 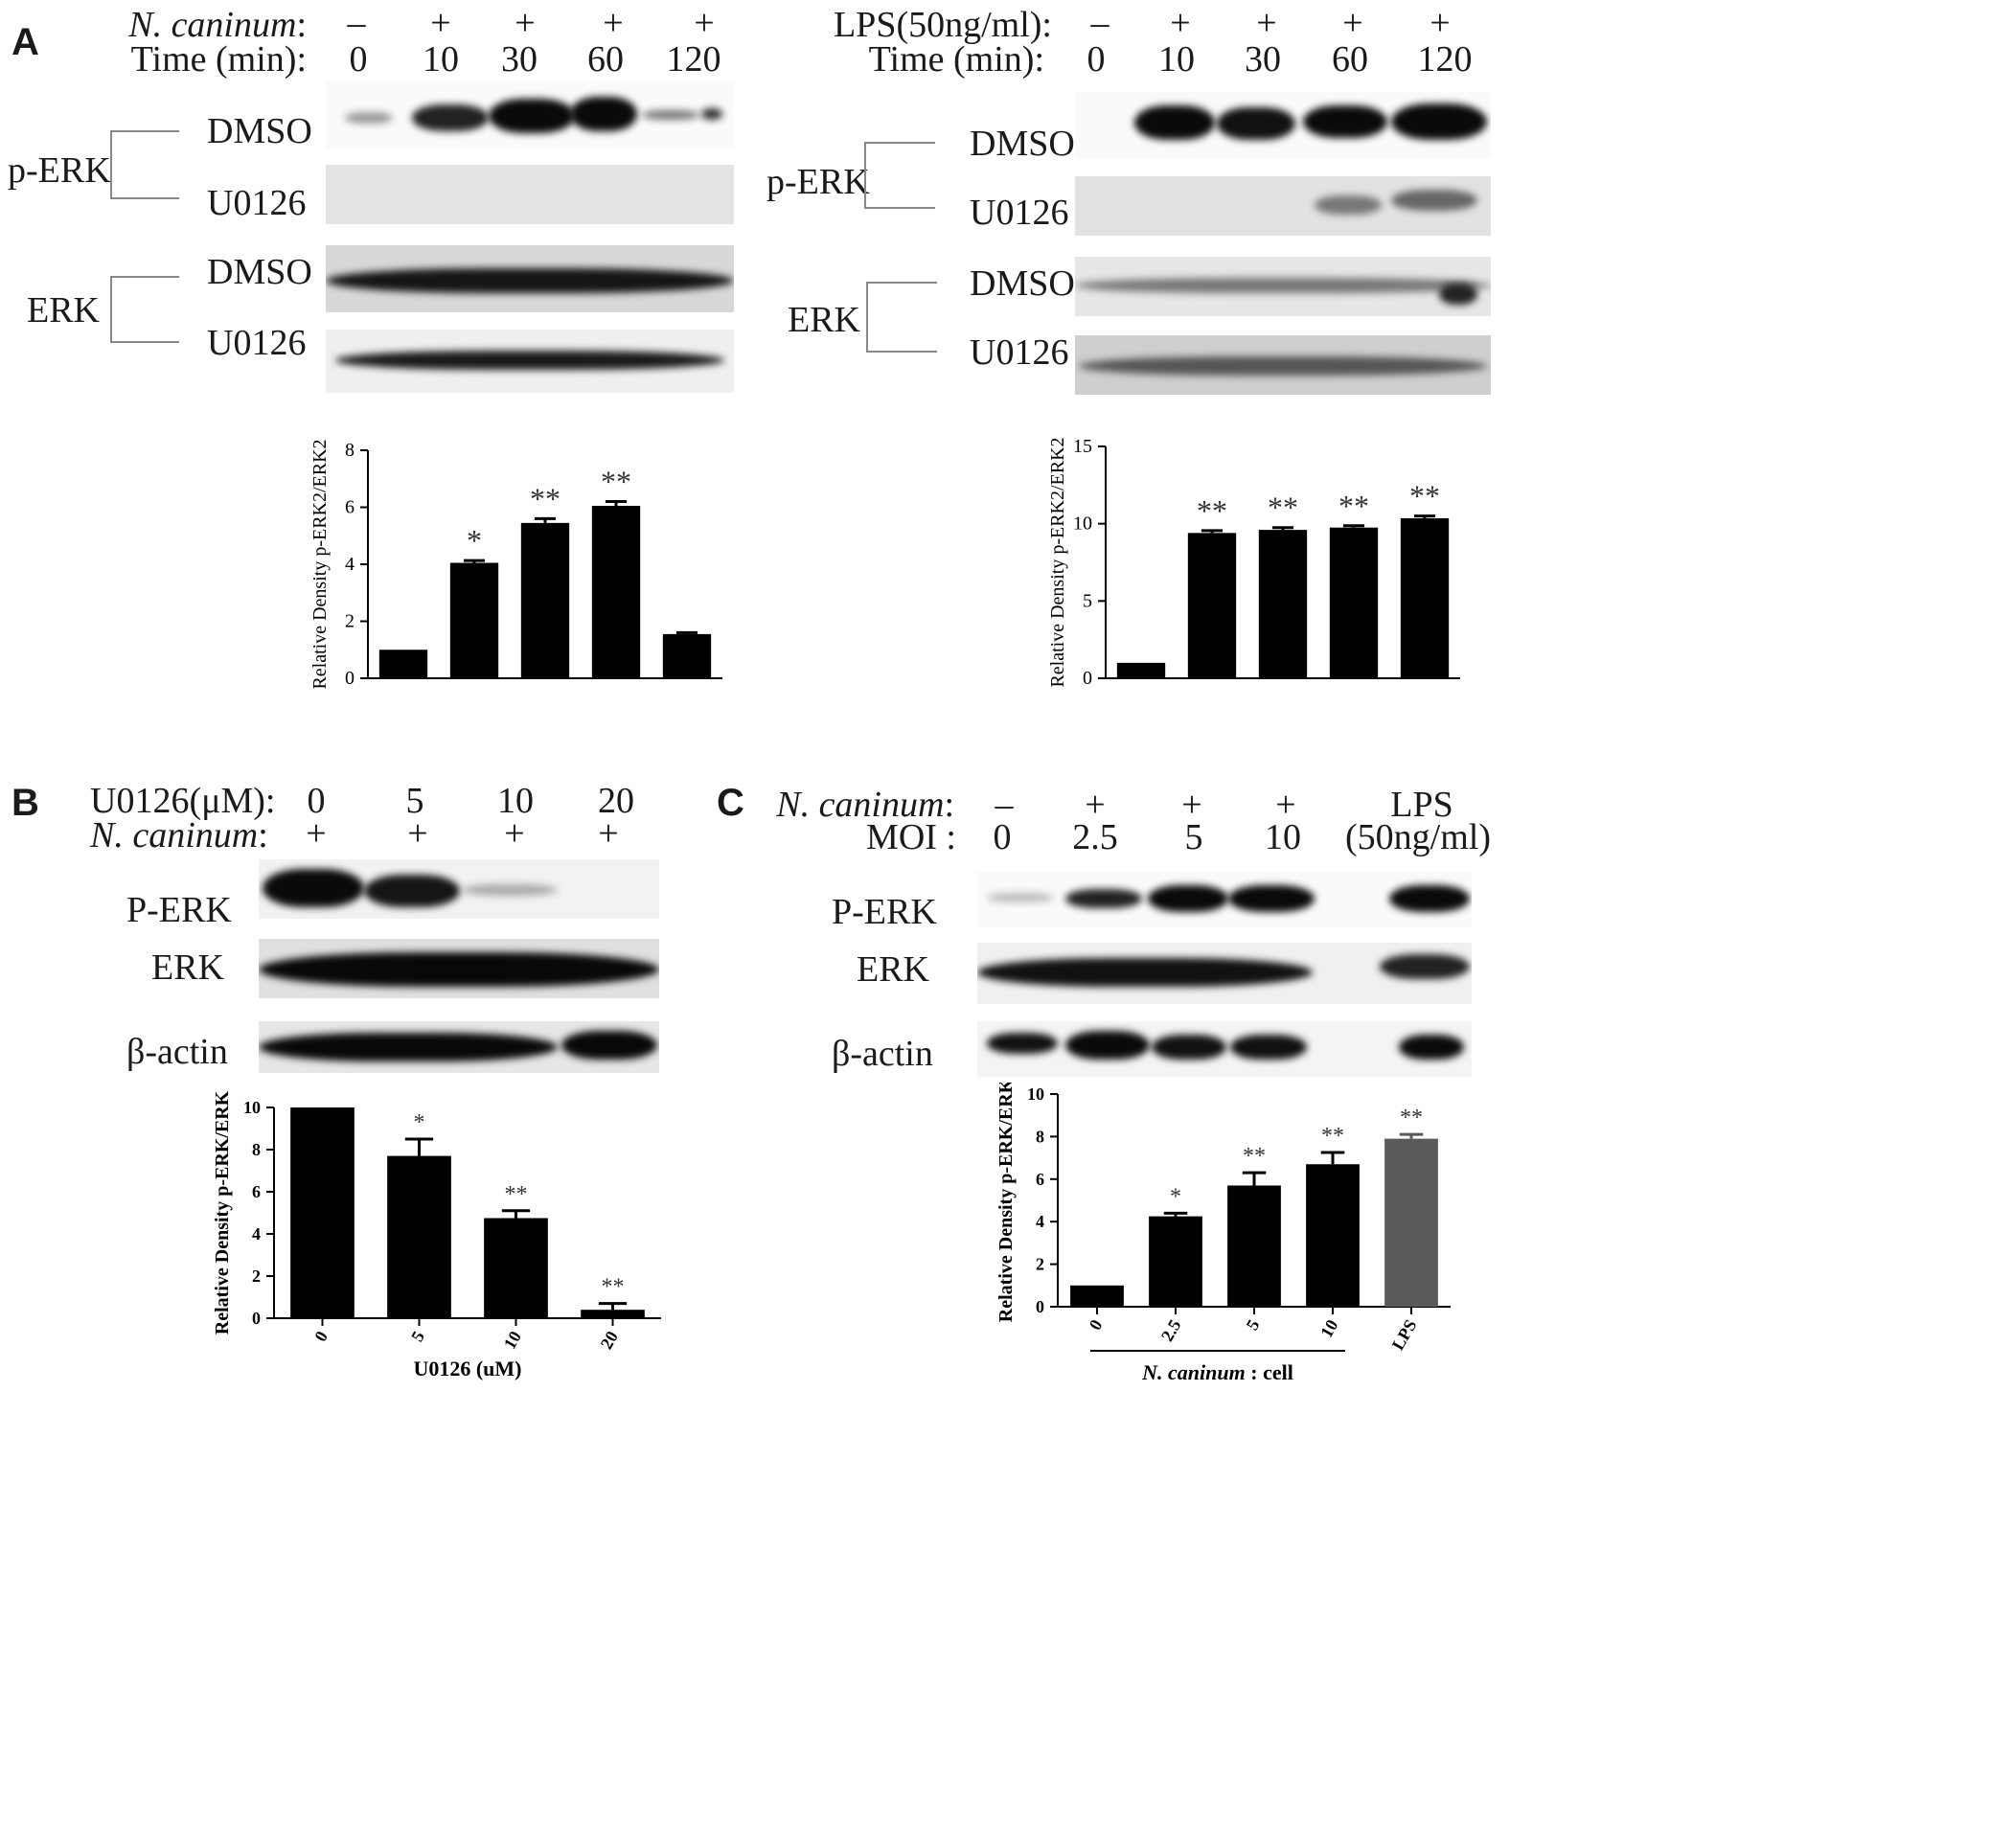 I want to click on c-lps-conc: (50ng/ml), so click(x=1418, y=837).